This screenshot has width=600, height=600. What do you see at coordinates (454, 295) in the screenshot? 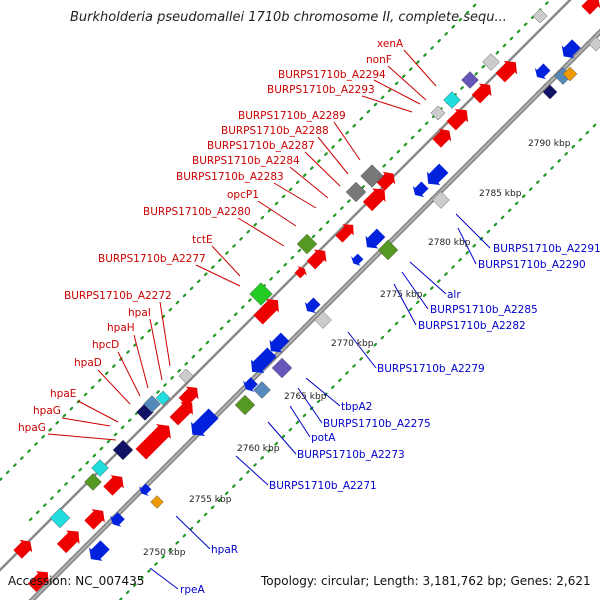
I see `gene-label: alr` at bounding box center [454, 295].